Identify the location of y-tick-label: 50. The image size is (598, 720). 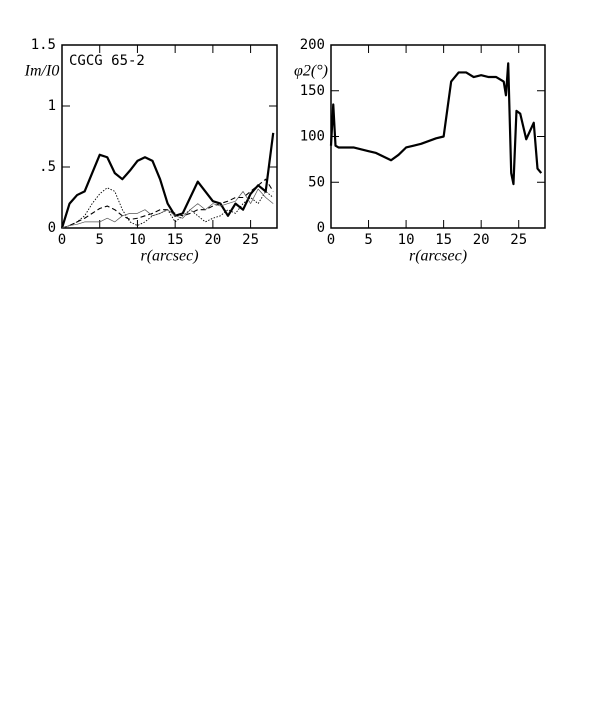
(316, 182).